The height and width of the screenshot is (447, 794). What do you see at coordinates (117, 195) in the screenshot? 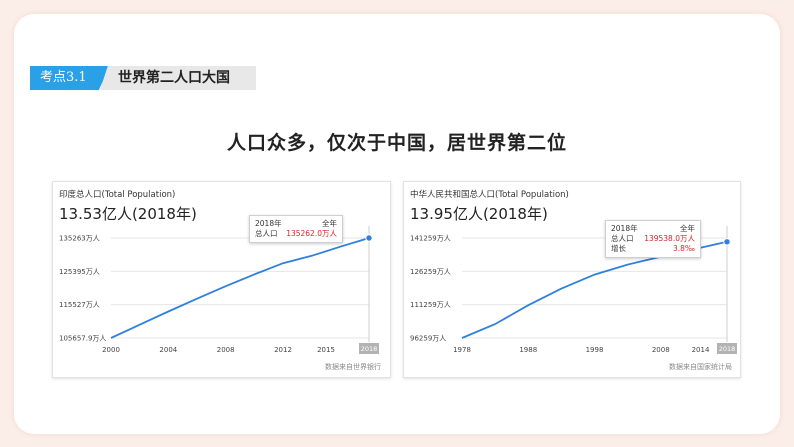
I see `india-card-heading: 印度总人口(Total Population)` at bounding box center [117, 195].